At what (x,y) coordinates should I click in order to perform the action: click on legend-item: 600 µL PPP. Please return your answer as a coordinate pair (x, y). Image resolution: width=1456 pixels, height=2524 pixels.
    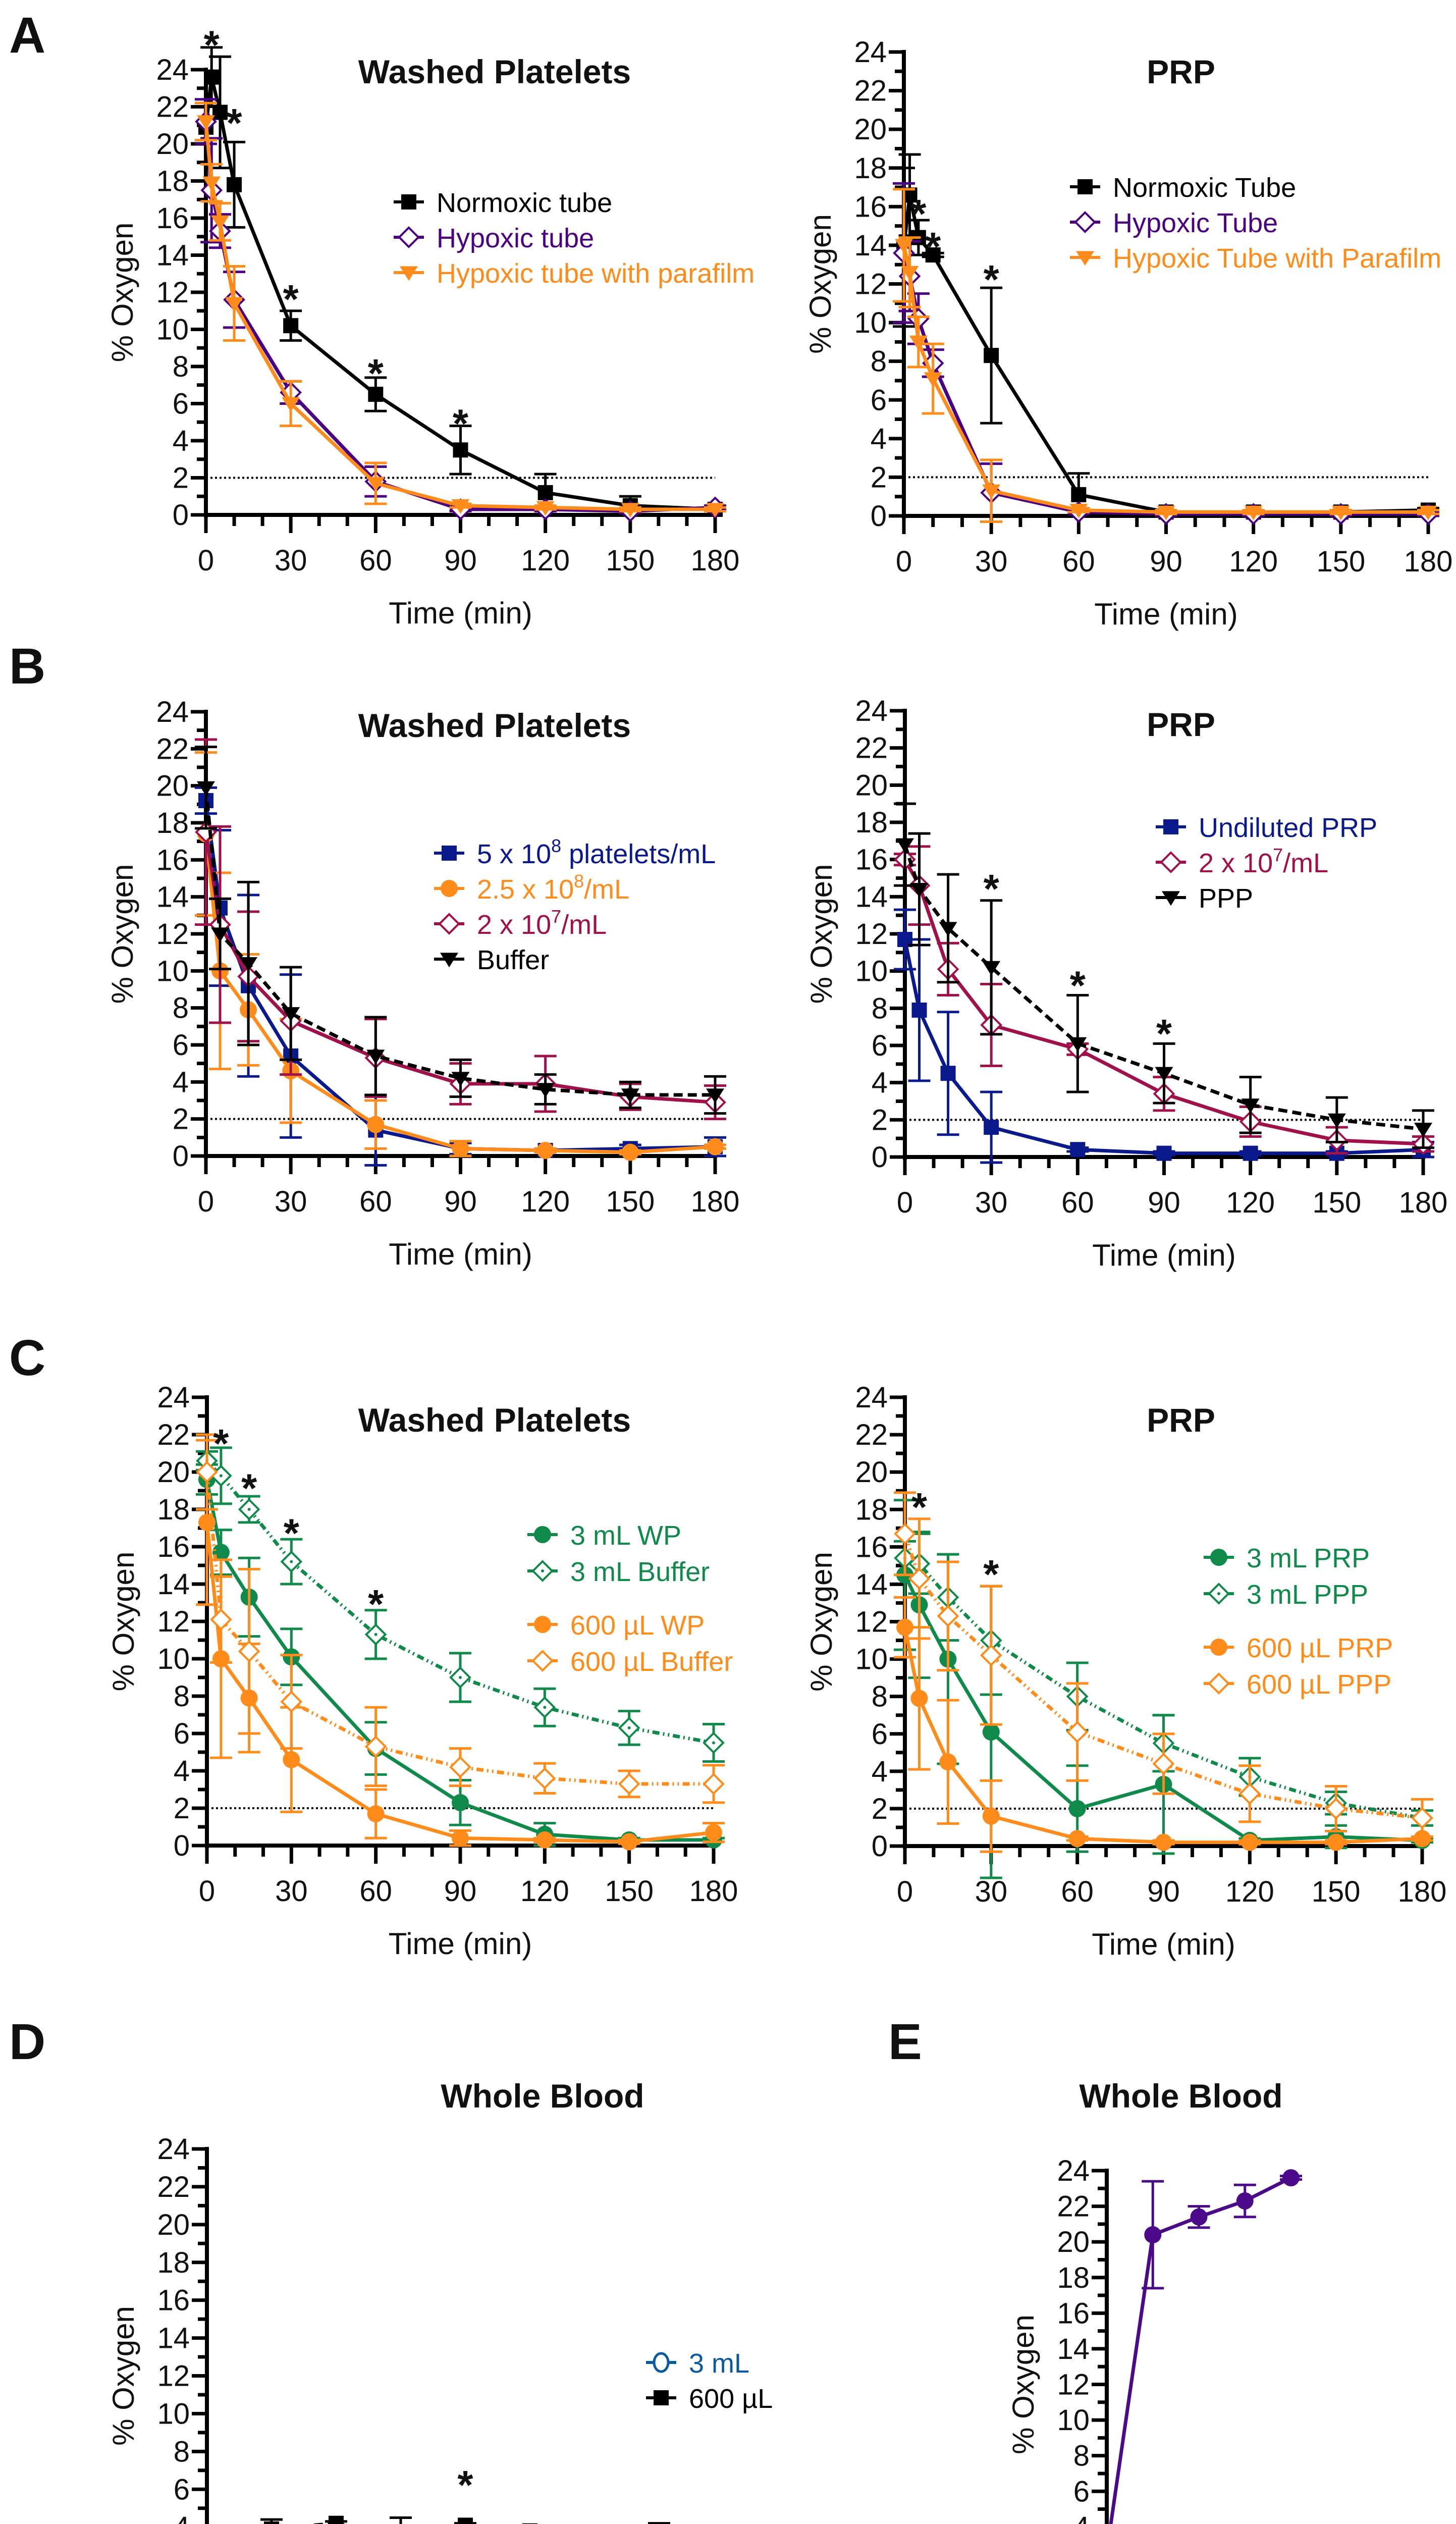
    Looking at the image, I should click on (1297, 1685).